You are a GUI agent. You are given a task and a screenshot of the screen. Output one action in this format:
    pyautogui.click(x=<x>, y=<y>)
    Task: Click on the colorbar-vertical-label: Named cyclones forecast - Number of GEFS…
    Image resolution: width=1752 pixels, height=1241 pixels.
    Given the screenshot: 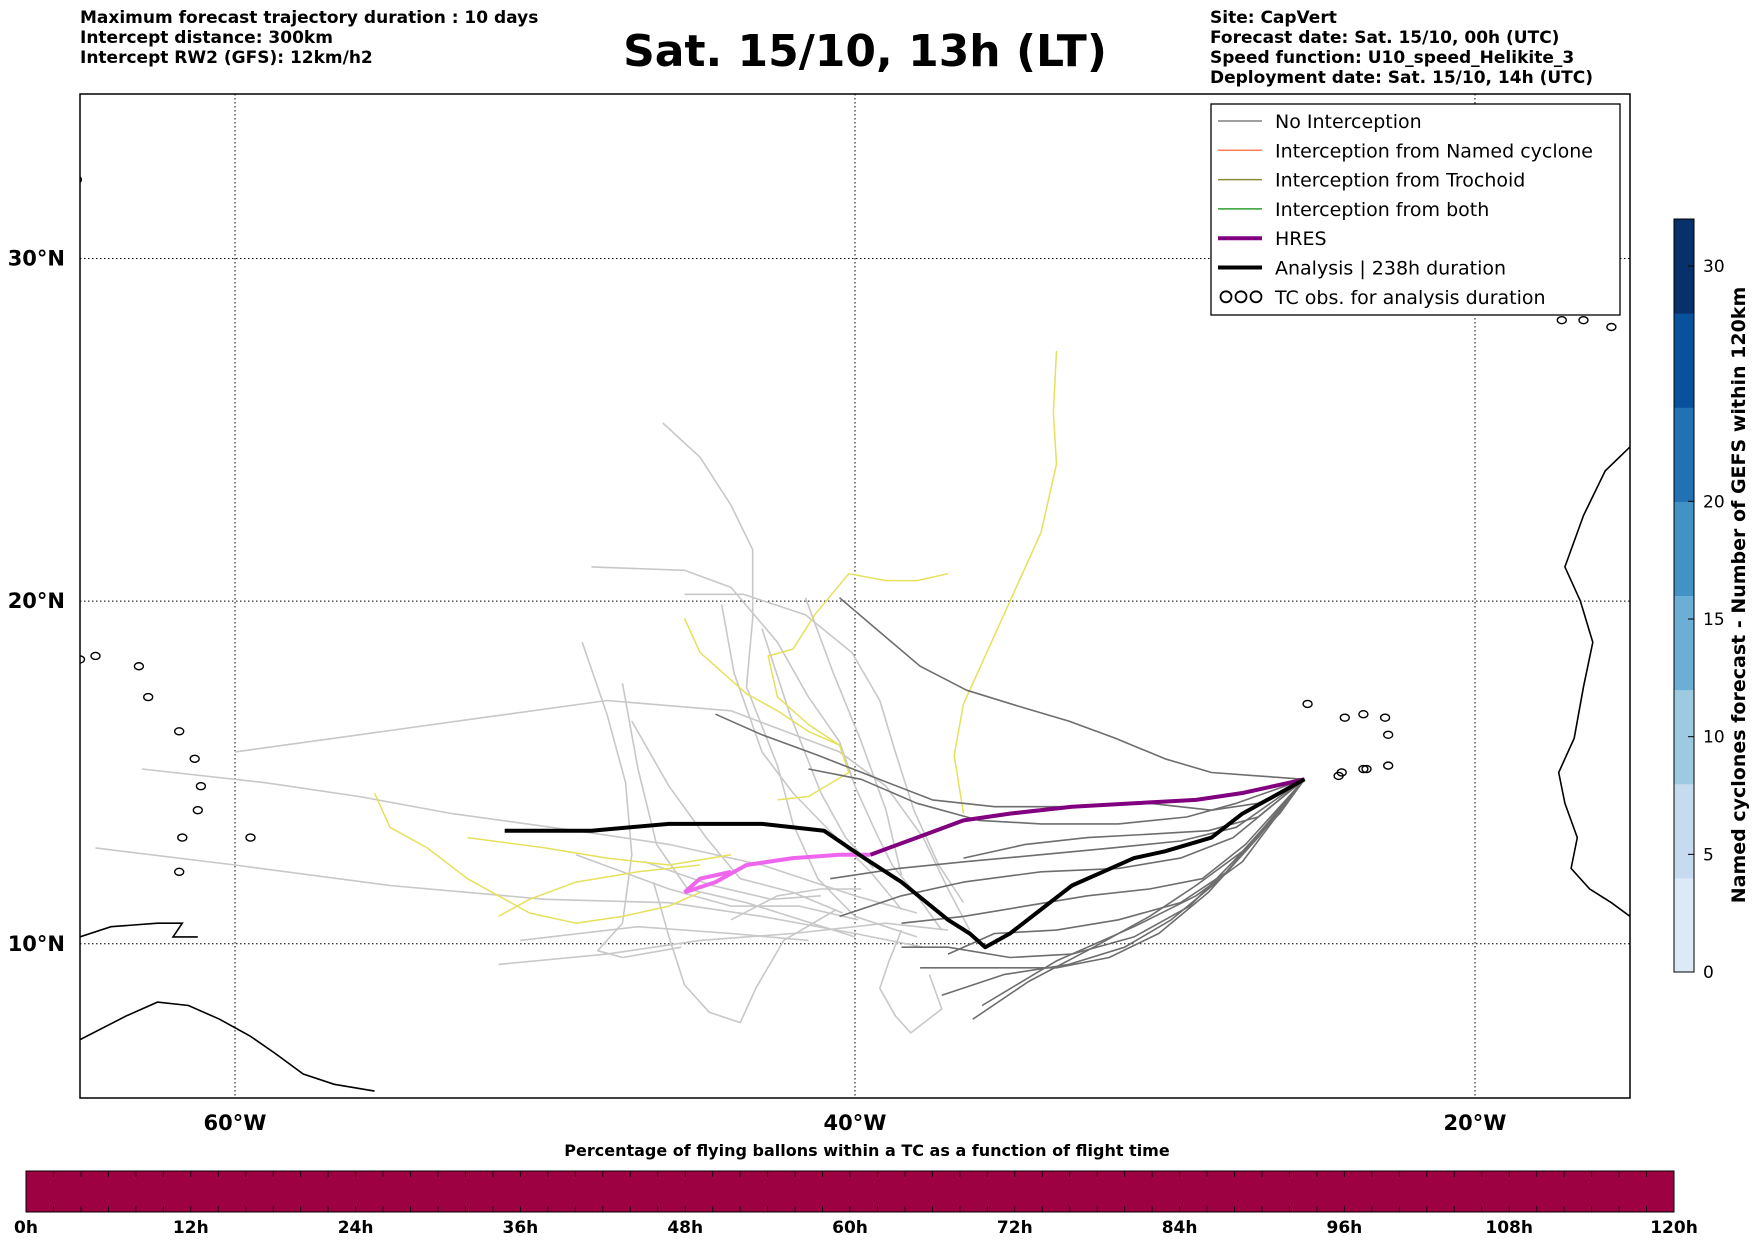 What is the action you would take?
    pyautogui.click(x=1739, y=595)
    